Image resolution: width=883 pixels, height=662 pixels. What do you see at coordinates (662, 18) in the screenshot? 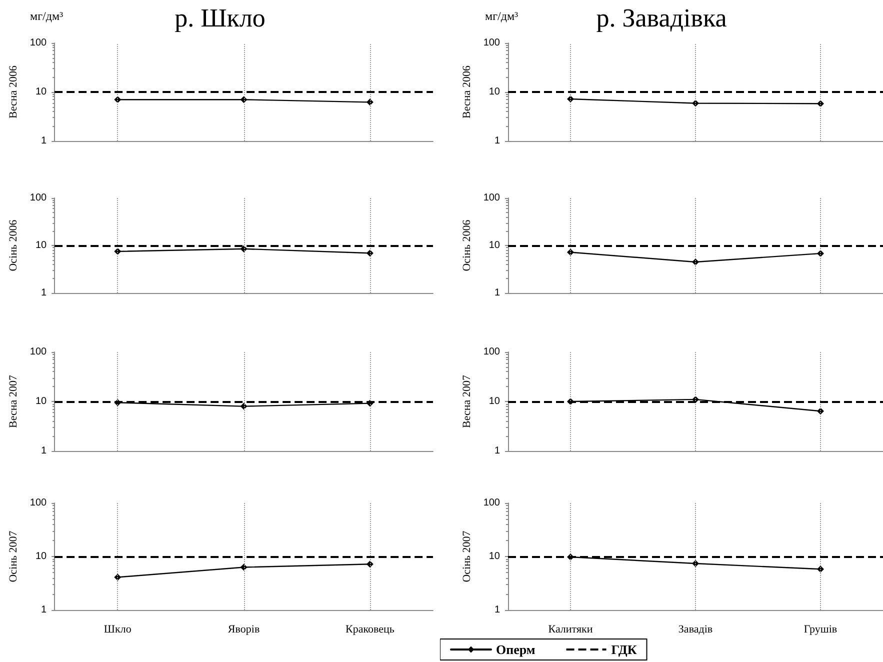
I see `chart-title: р. Завадівка` at bounding box center [662, 18].